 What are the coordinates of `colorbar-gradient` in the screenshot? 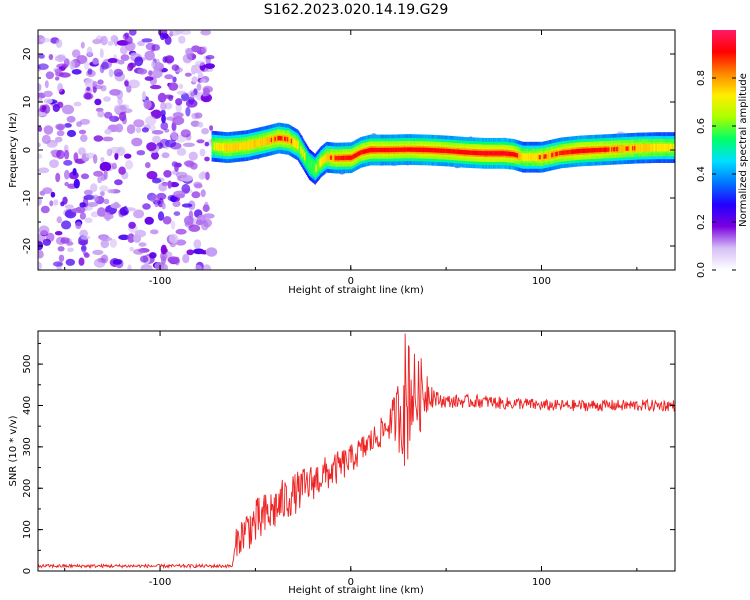 It's located at (724, 150).